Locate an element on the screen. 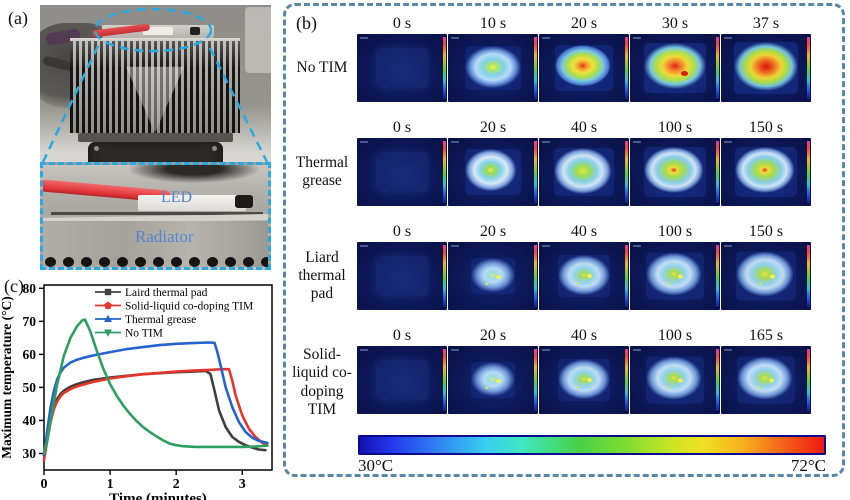 The height and width of the screenshot is (500, 850). panel-c-label: (c) is located at coordinates (14, 286).